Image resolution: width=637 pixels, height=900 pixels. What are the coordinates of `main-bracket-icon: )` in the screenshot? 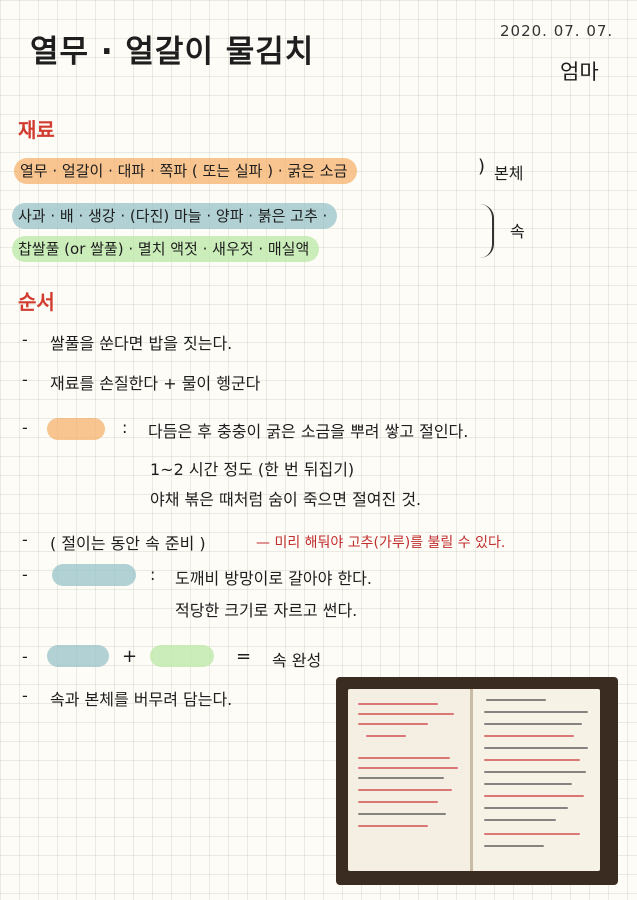 It's located at (482, 166).